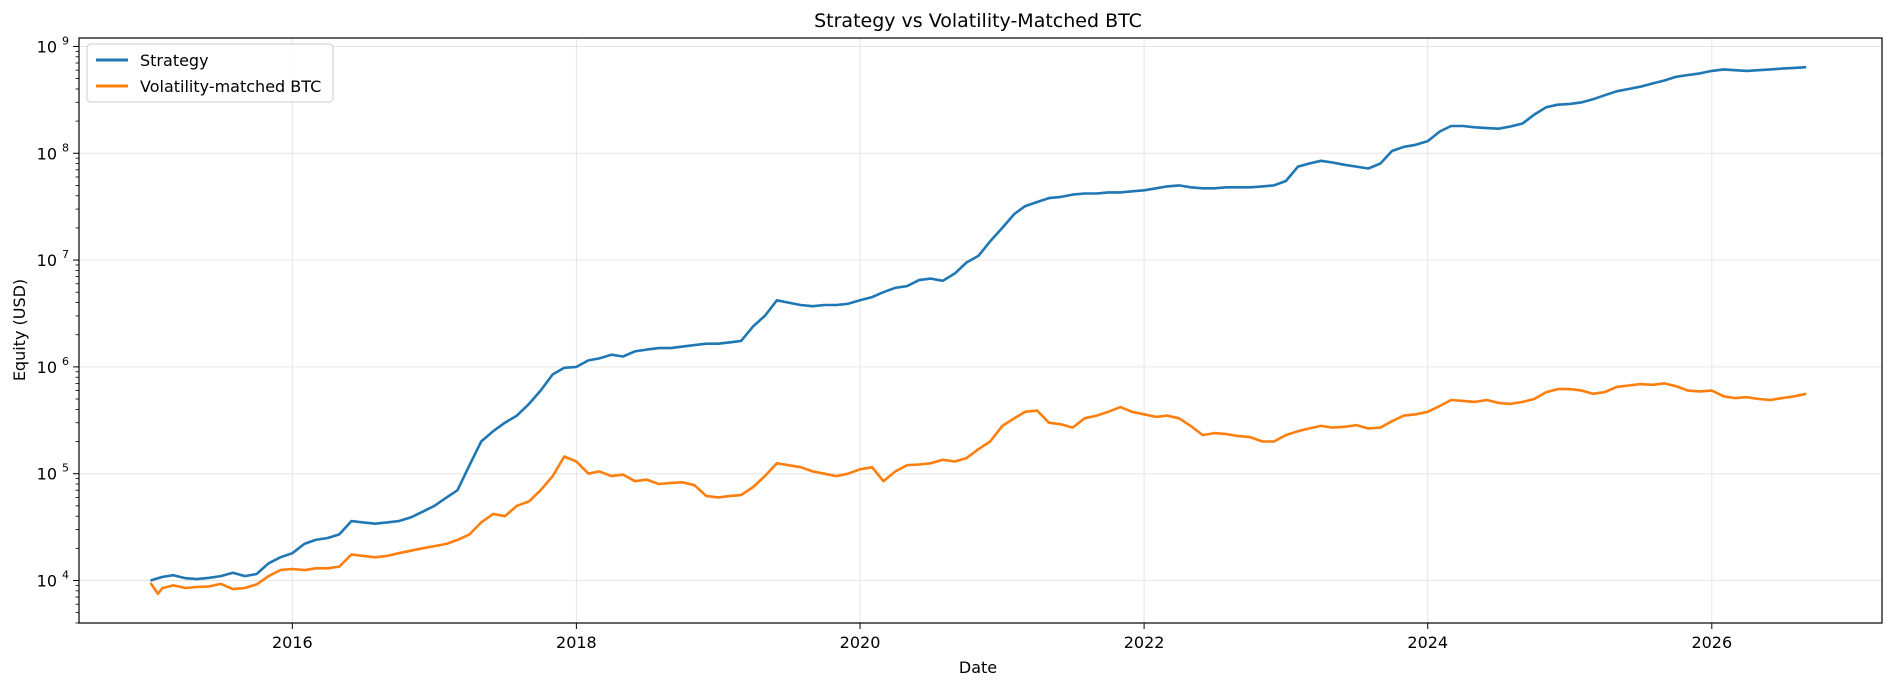 The height and width of the screenshot is (689, 1892). Describe the element at coordinates (53, 579) in the screenshot. I see `y-tick-label: 10 4` at that location.